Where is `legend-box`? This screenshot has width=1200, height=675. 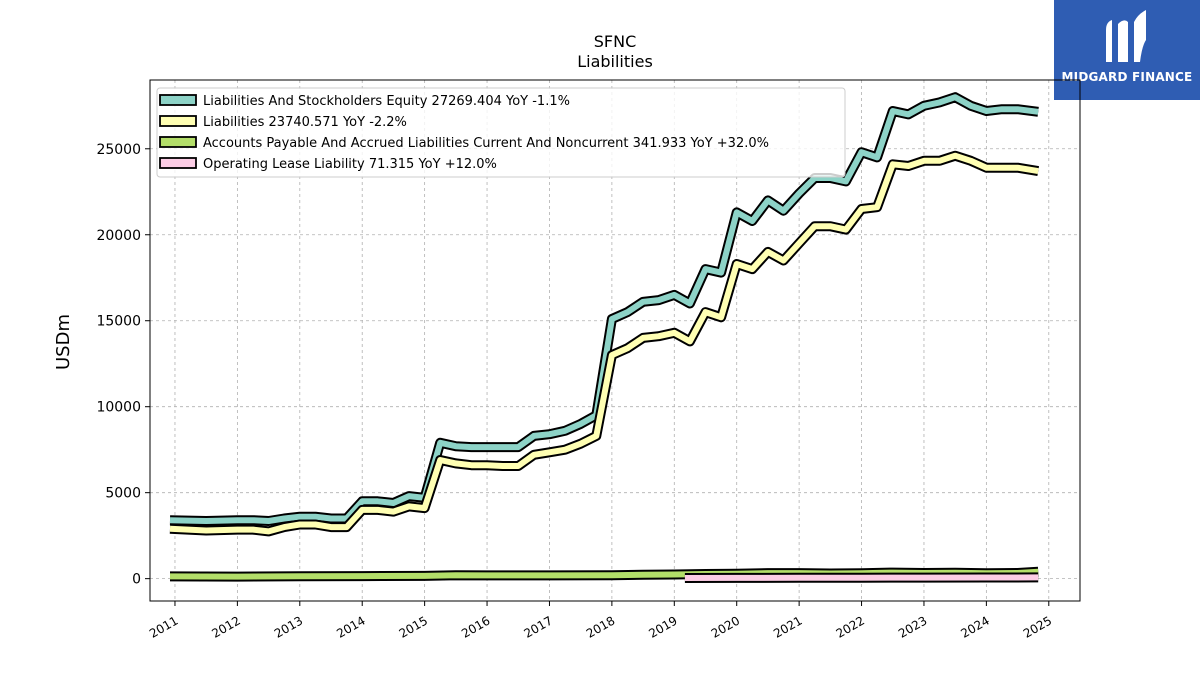
legend-box is located at coordinates (501, 132).